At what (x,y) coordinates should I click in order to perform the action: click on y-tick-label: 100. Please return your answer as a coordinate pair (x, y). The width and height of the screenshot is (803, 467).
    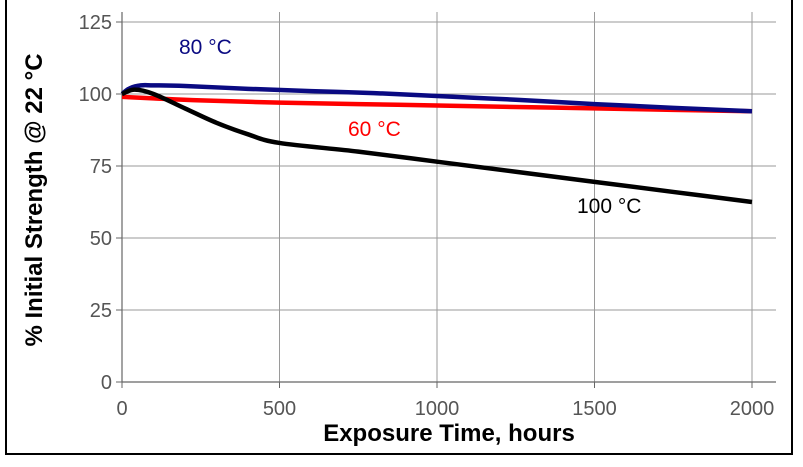
    Looking at the image, I should click on (95, 95).